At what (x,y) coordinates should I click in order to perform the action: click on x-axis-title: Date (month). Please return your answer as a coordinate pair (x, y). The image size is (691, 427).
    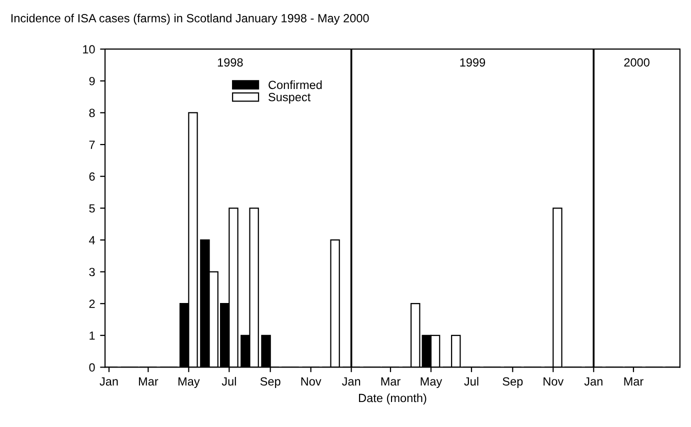
    Looking at the image, I should click on (392, 399).